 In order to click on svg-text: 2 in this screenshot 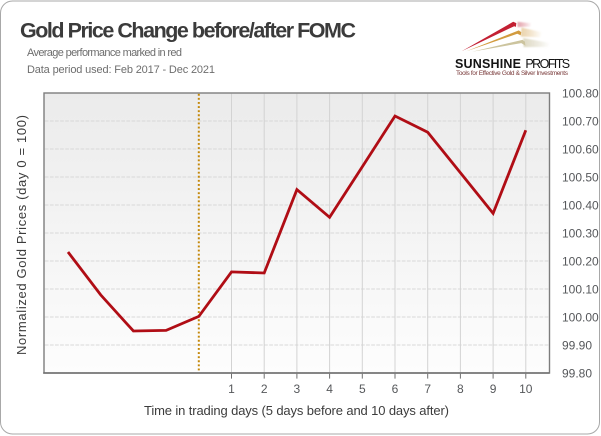, I will do `click(264, 389)`.